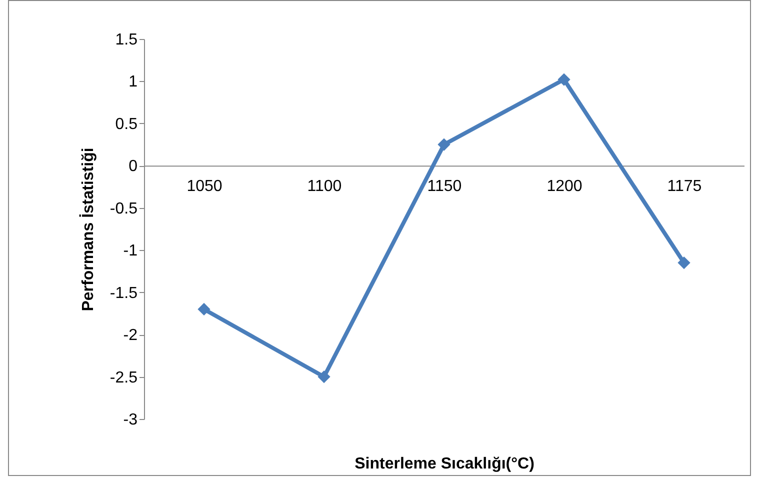  Describe the element at coordinates (124, 293) in the screenshot. I see `y-tick-label: -1.5` at that location.